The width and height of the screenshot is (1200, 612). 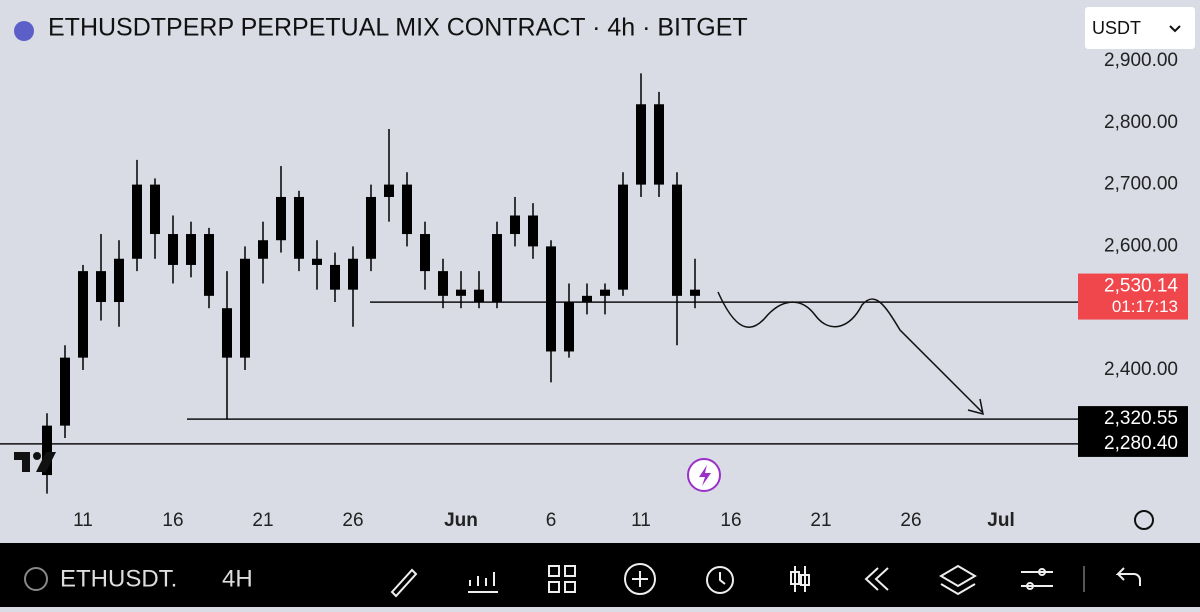 I want to click on toolbar-symbol: ETHUSDT., so click(x=118, y=578).